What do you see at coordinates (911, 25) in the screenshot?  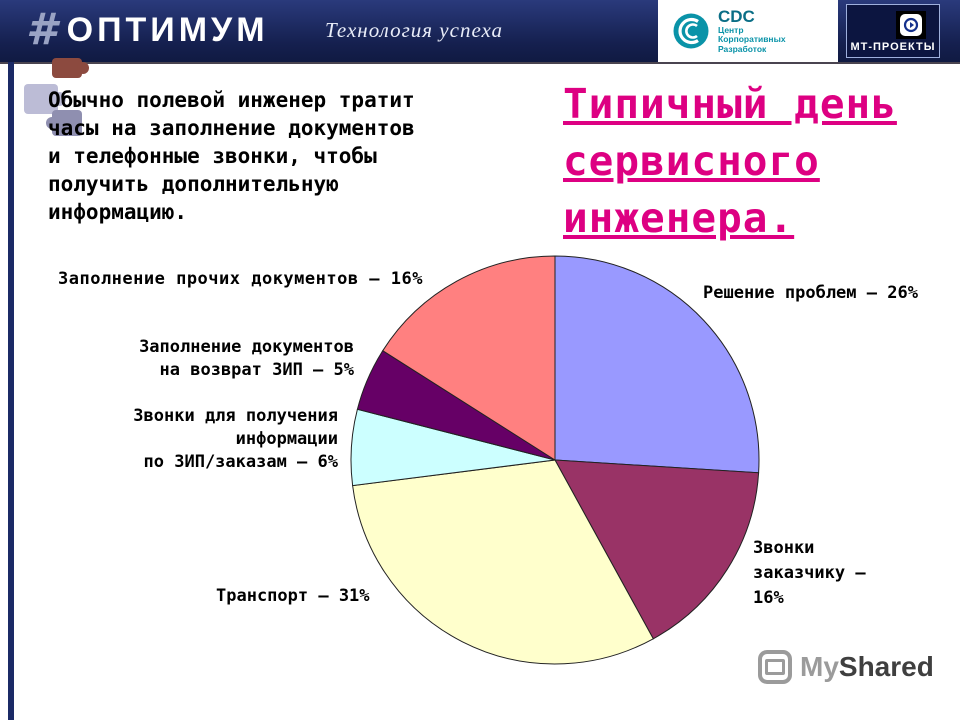 I see `mt-projects-icon` at bounding box center [911, 25].